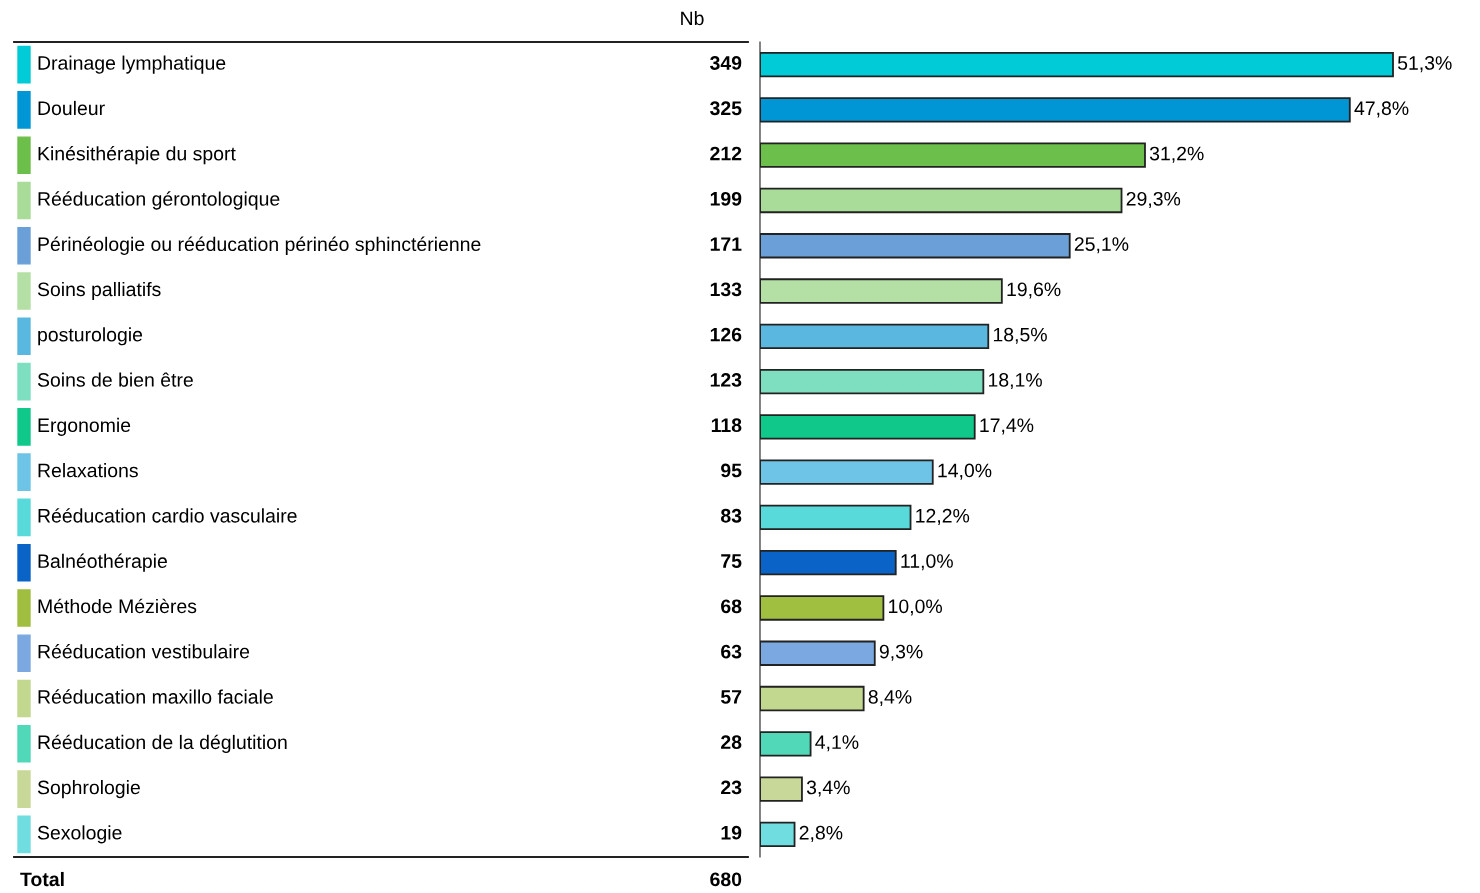 This screenshot has width=1480, height=893. Describe the element at coordinates (99, 291) in the screenshot. I see `y-tick-label: Soins palliatifs` at that location.